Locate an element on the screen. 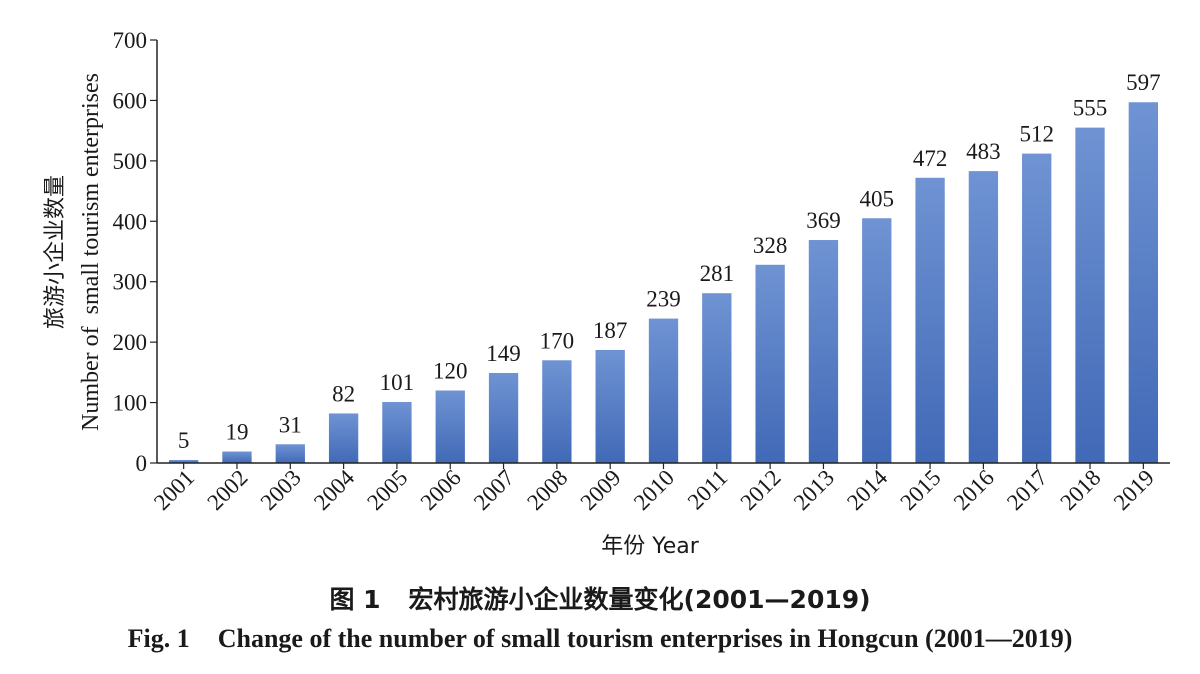 Image resolution: width=1200 pixels, height=674 pixels. bar-2014 is located at coordinates (877, 340).